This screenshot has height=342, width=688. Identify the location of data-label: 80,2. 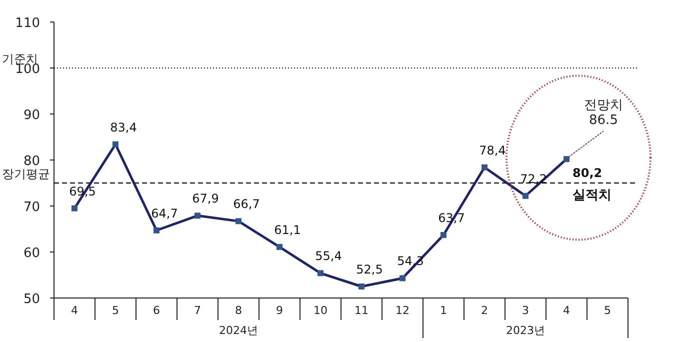
(587, 173).